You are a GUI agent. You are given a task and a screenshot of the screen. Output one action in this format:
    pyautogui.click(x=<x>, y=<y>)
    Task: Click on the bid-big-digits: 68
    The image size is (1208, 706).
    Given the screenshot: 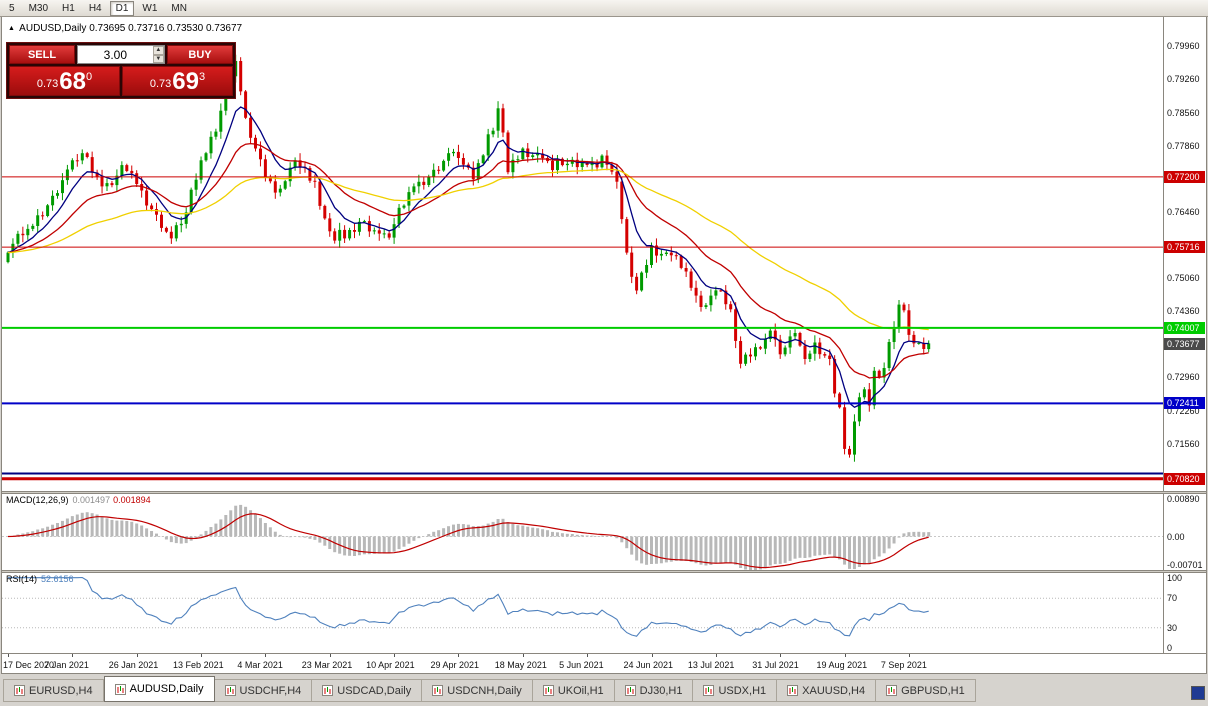 What is the action you would take?
    pyautogui.click(x=72, y=81)
    